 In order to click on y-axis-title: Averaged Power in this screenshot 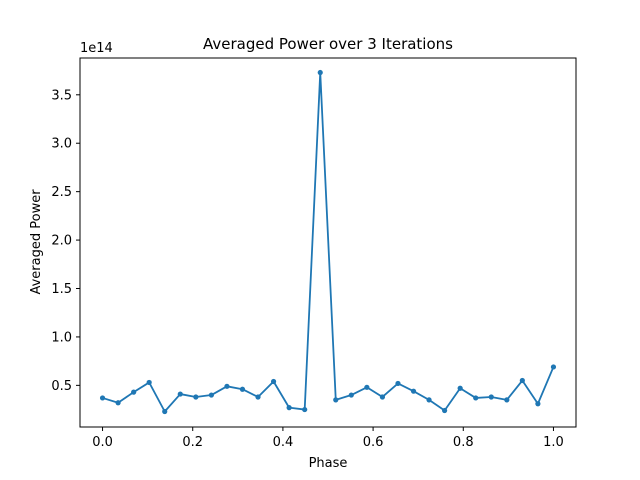, I will do `click(36, 242)`.